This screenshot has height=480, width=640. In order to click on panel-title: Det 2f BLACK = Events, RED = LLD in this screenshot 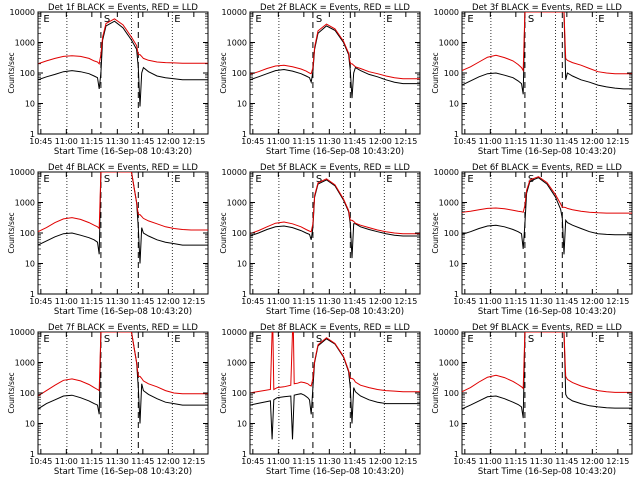, I will do `click(335, 8)`.